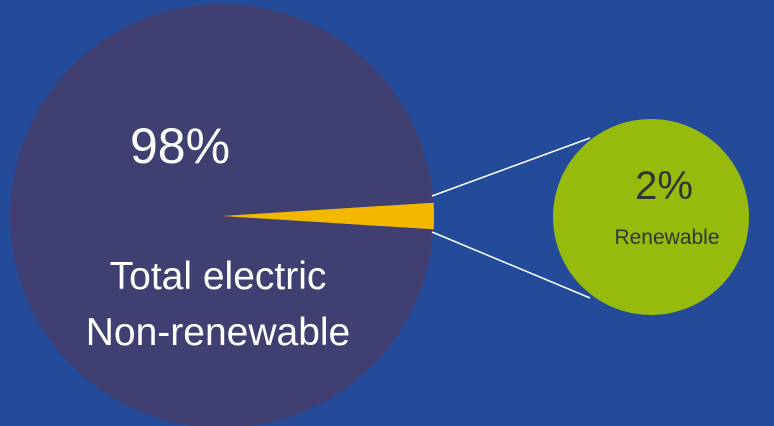 The width and height of the screenshot is (774, 426). Describe the element at coordinates (218, 276) in the screenshot. I see `main-label-line1: Total electric` at that location.